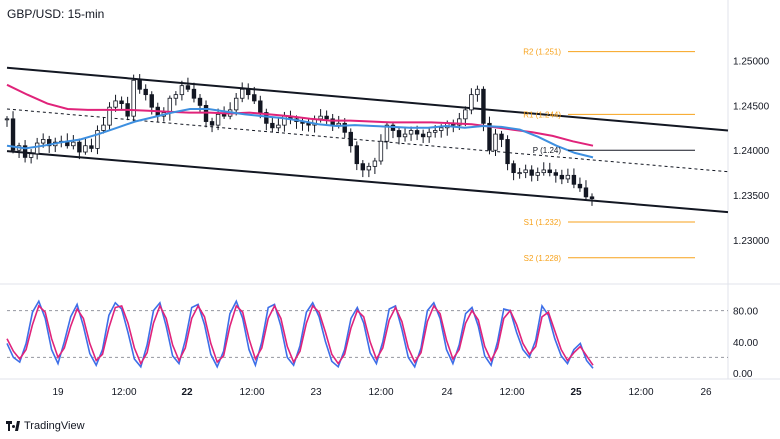  Describe the element at coordinates (56, 14) in the screenshot. I see `chart-title: GBP/USD: 15-min` at that location.